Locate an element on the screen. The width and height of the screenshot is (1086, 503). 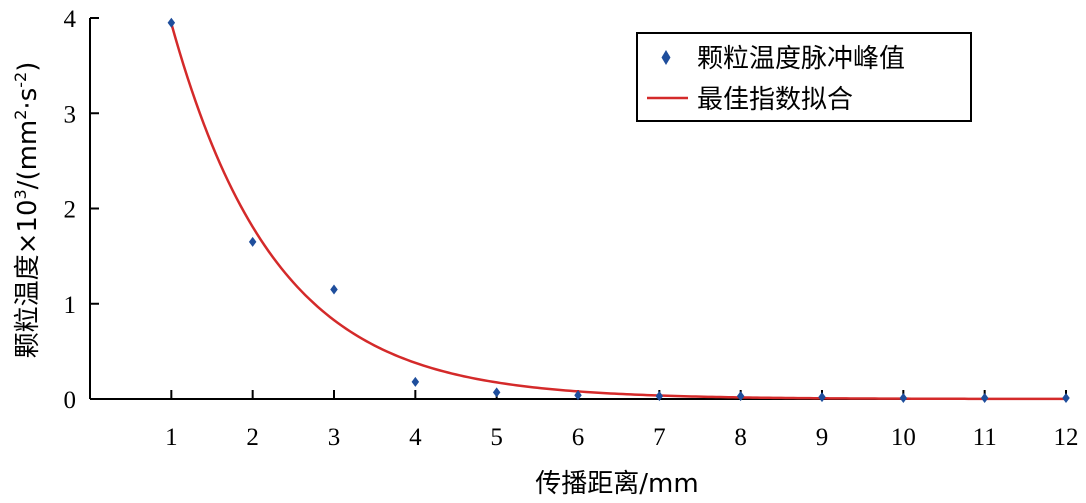
y-axis-title-unit-sq: 2 is located at coordinates (20, 115).